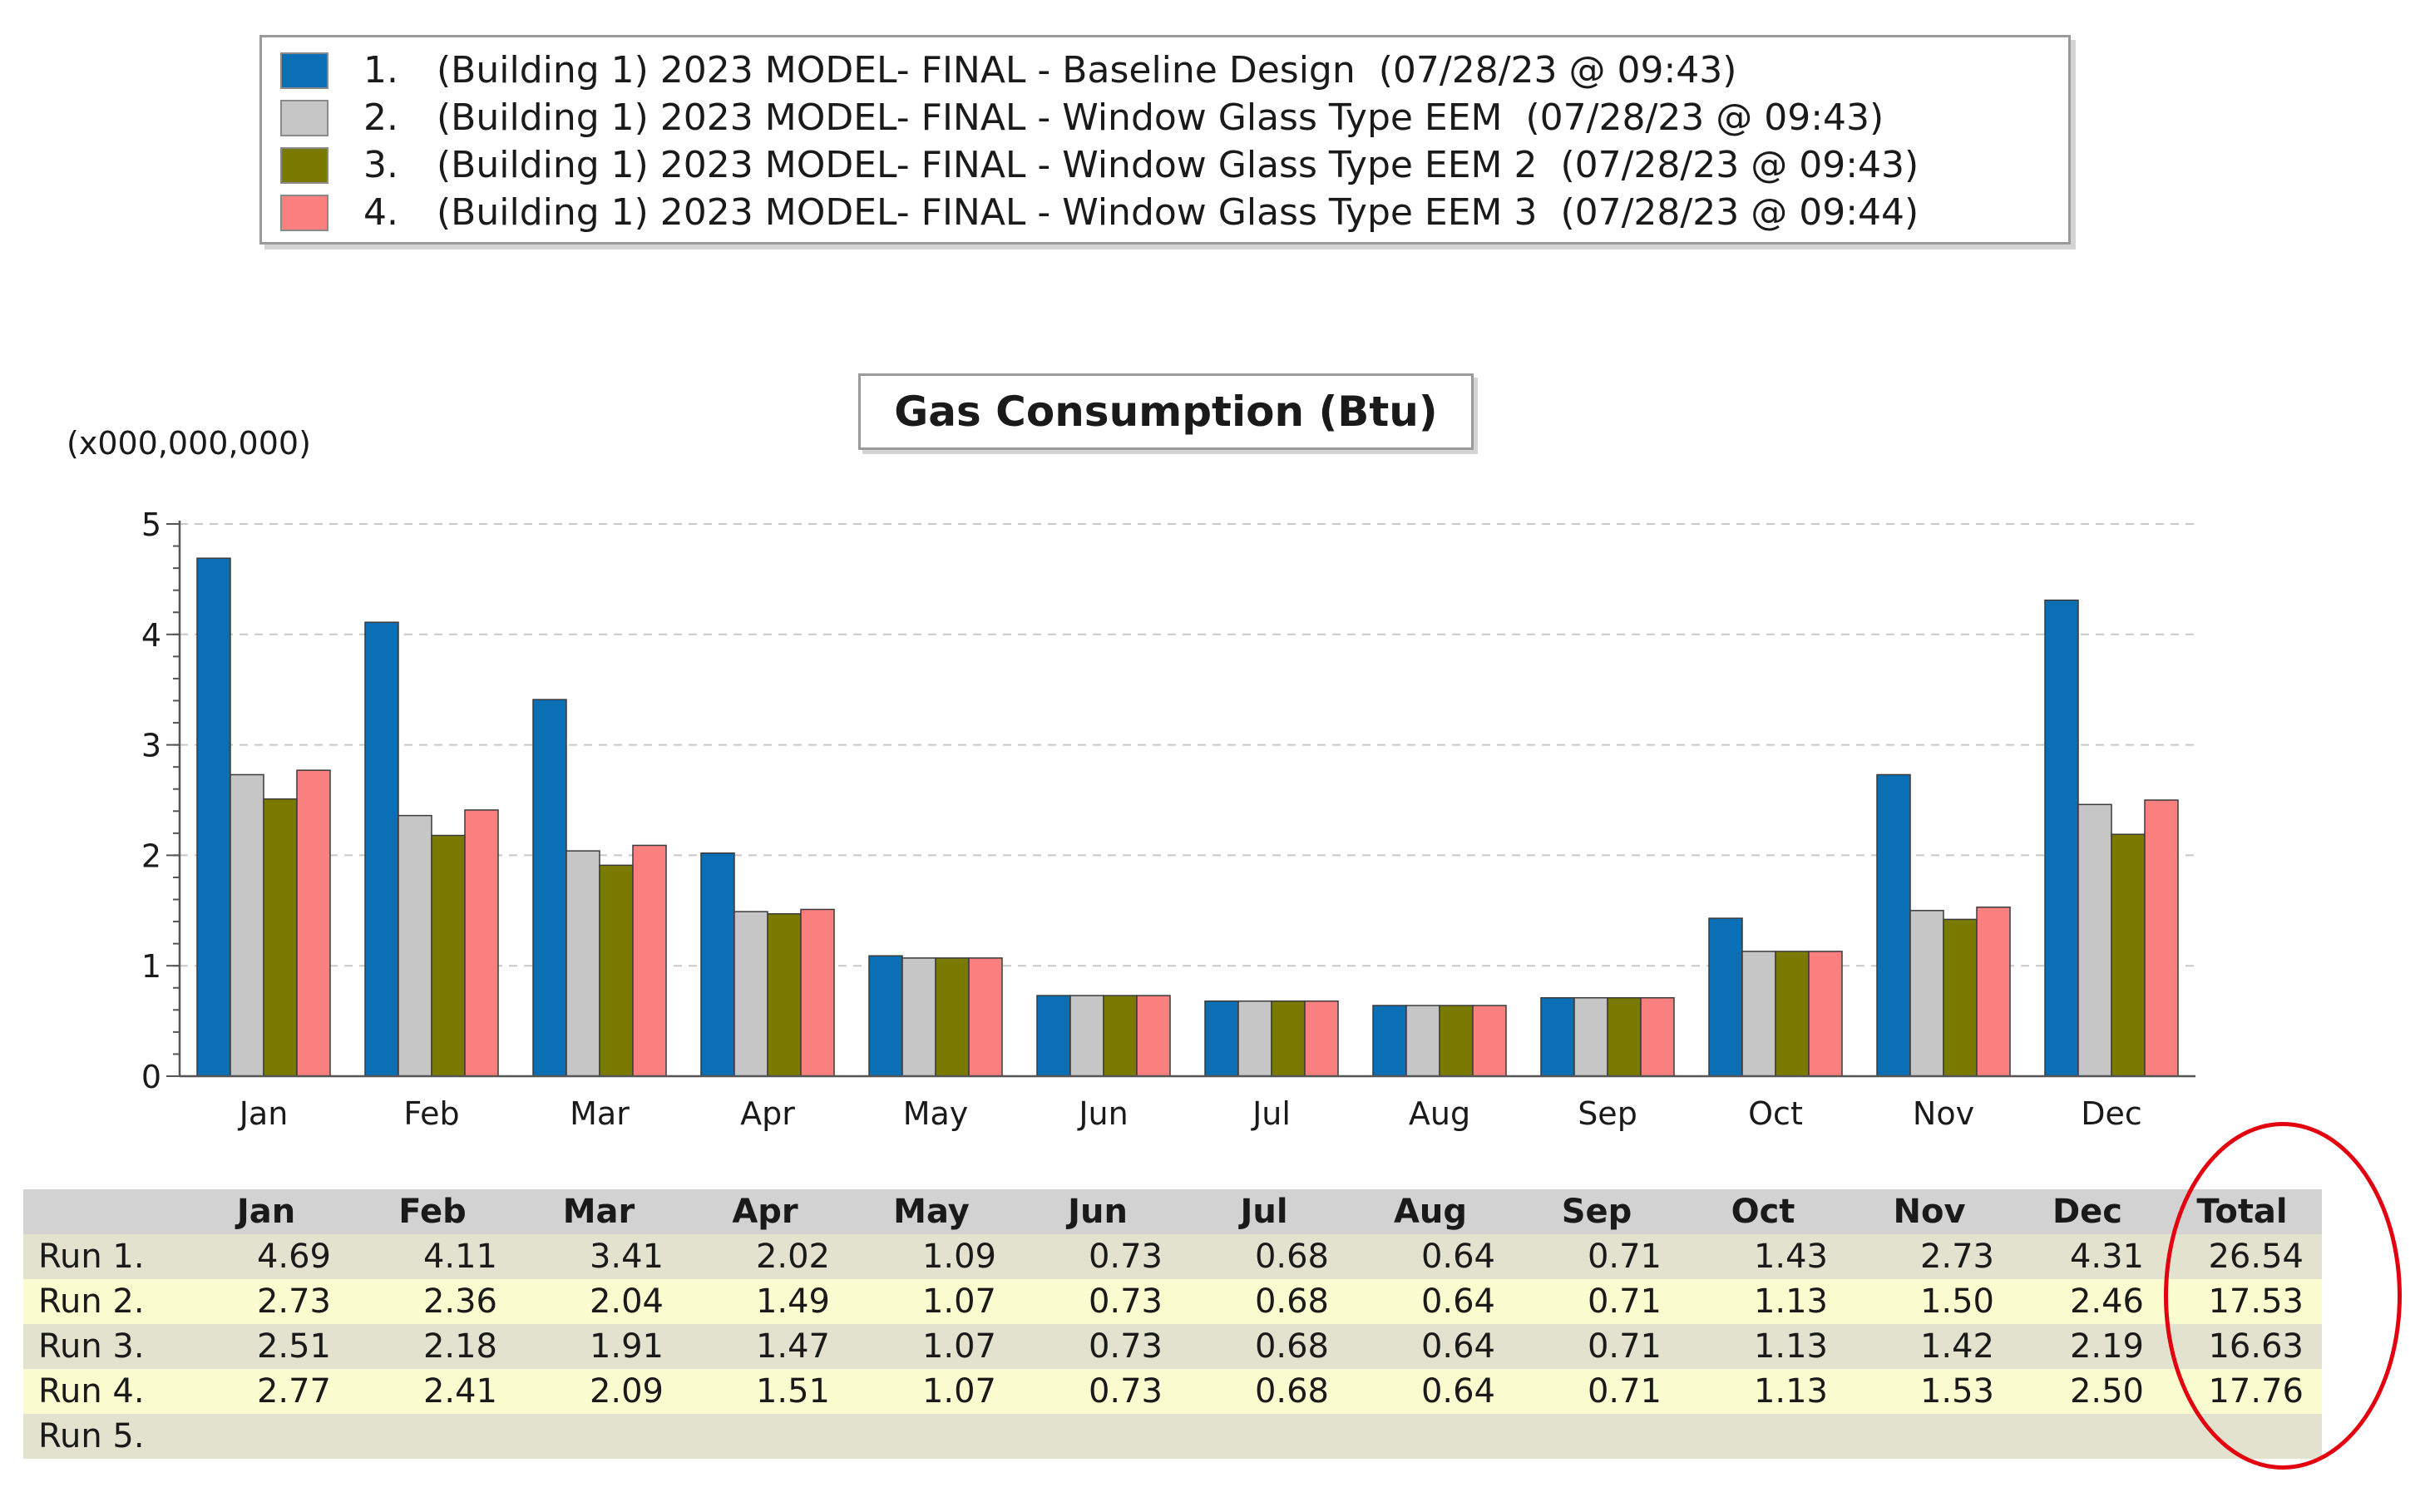 This screenshot has width=2425, height=1512. I want to click on x-tick-label: Dec, so click(2111, 1113).